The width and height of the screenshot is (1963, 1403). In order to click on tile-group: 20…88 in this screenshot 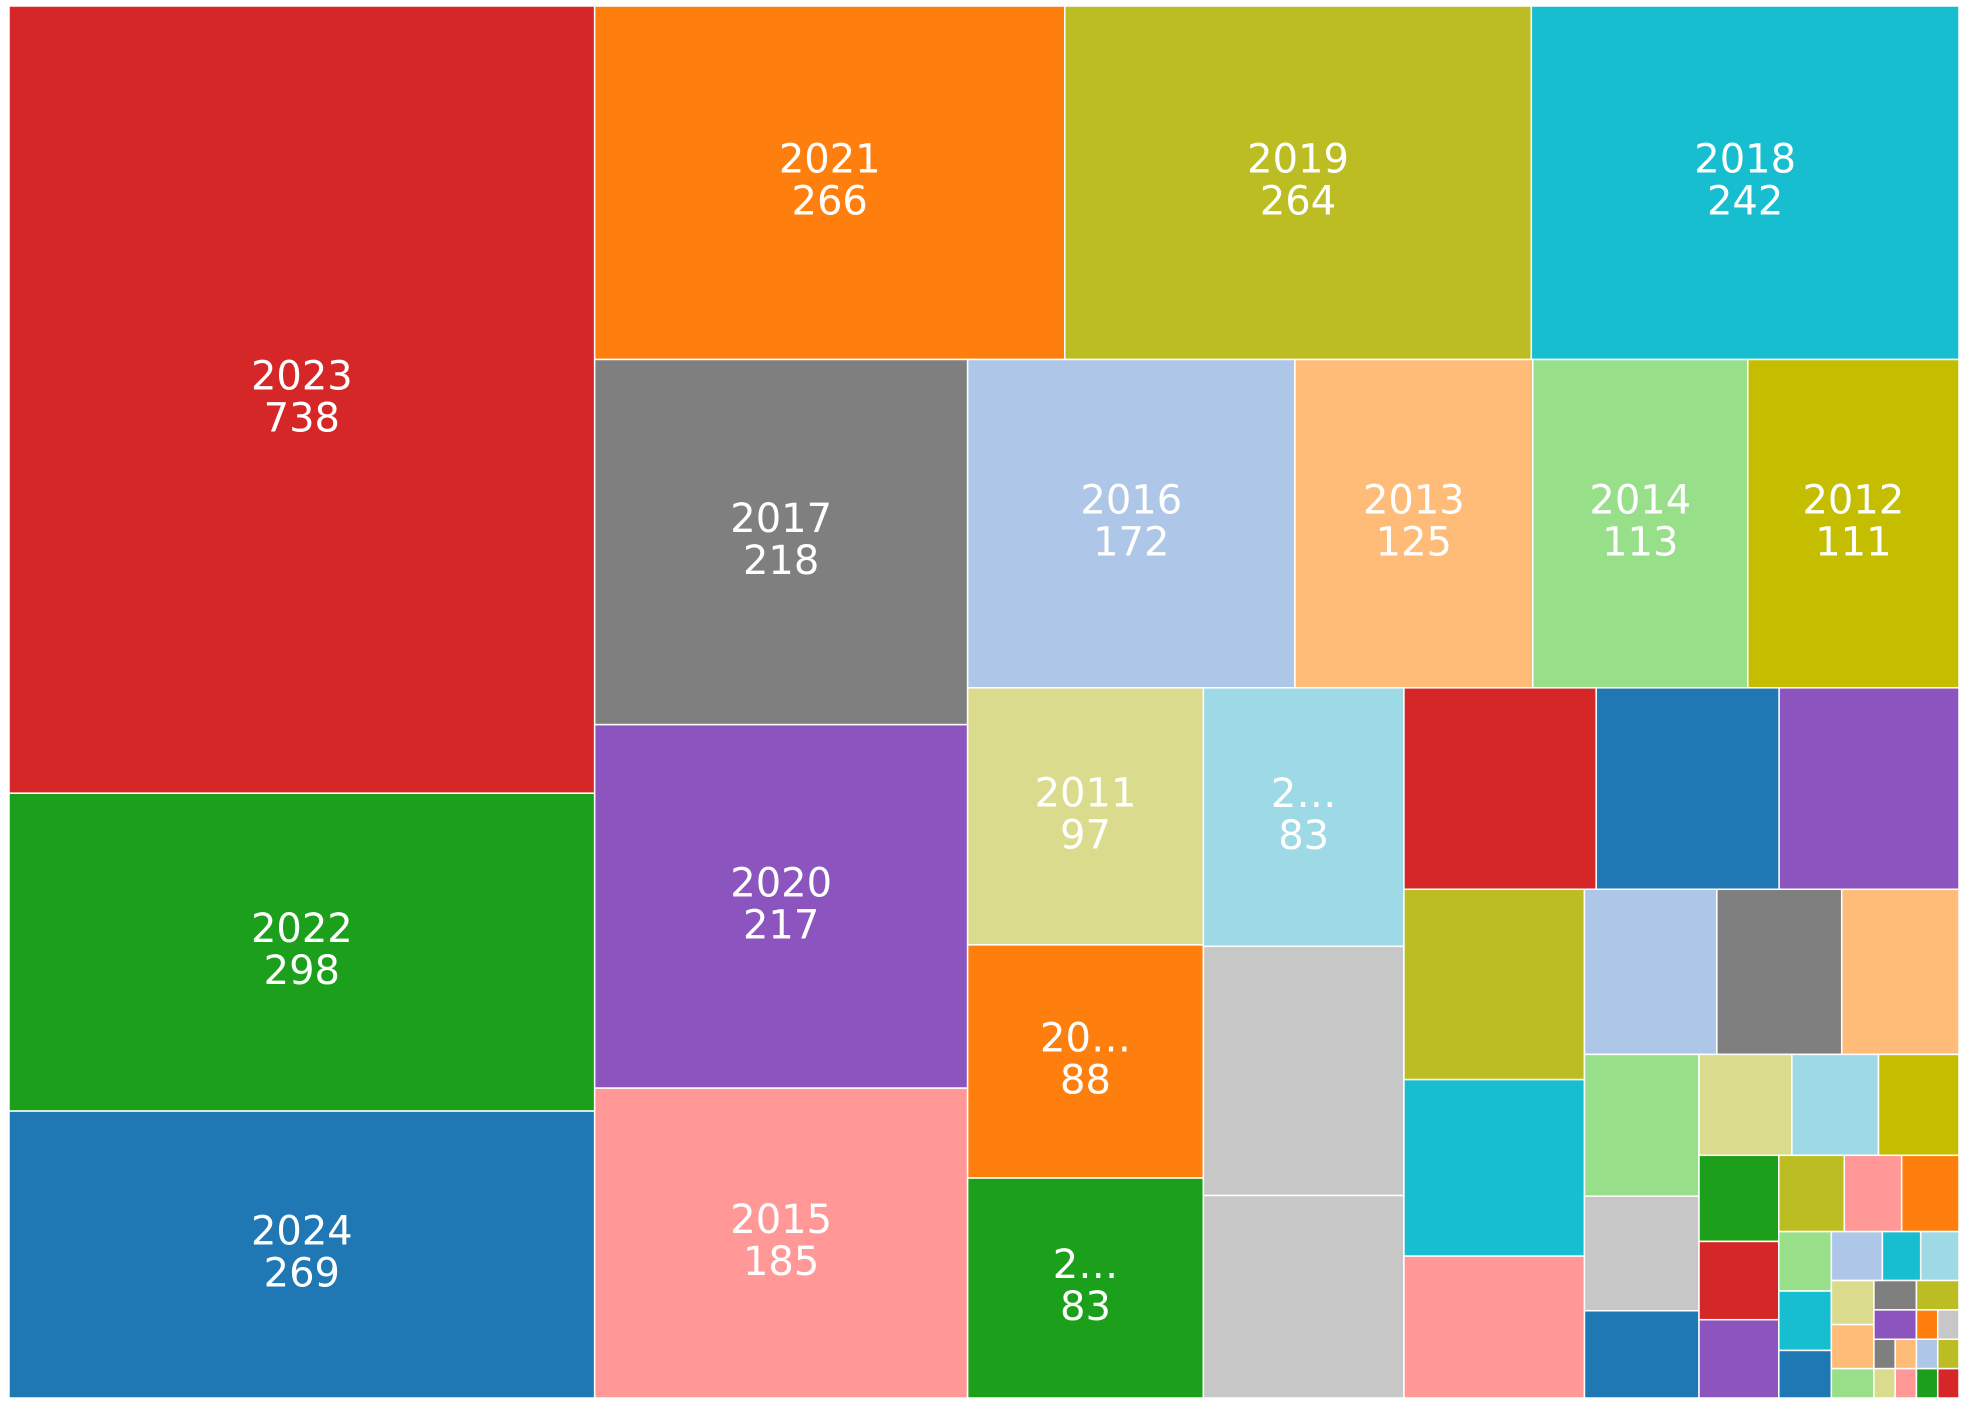, I will do `click(1085, 1061)`.